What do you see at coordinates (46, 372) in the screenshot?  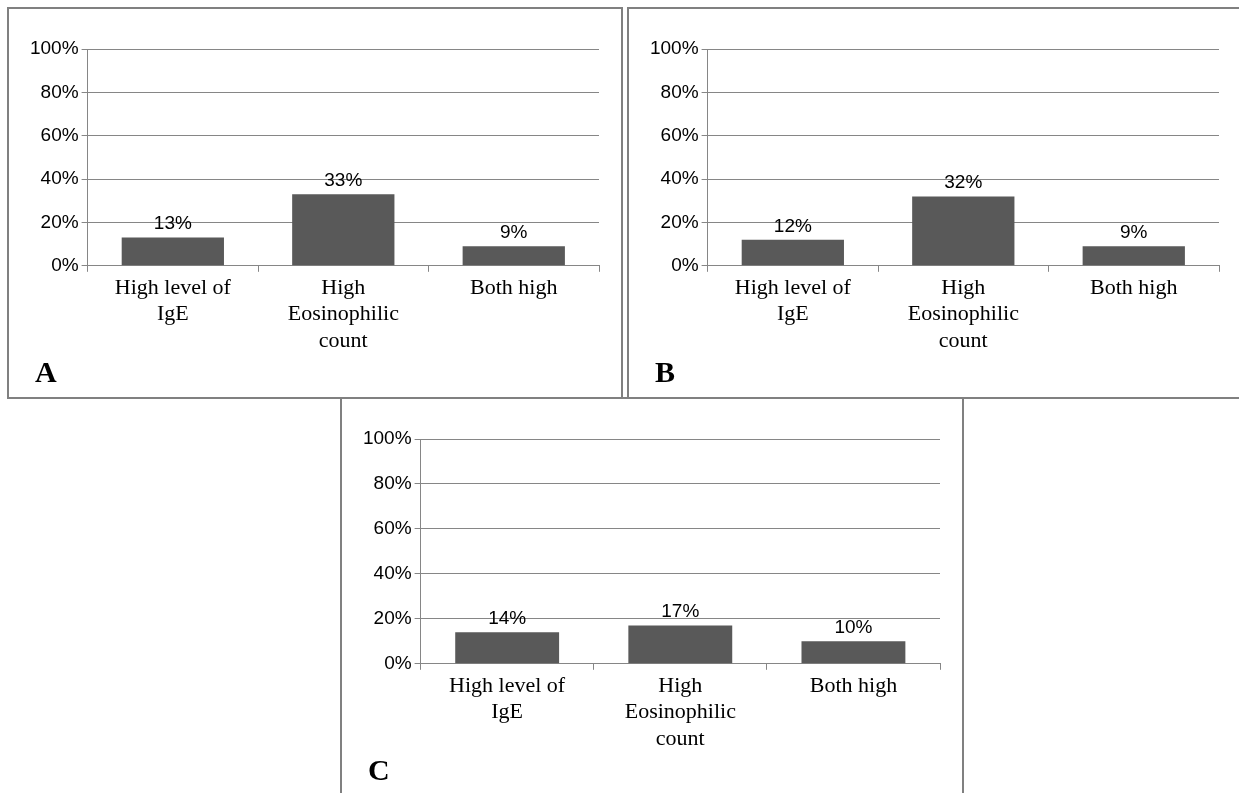 I see `text: A` at bounding box center [46, 372].